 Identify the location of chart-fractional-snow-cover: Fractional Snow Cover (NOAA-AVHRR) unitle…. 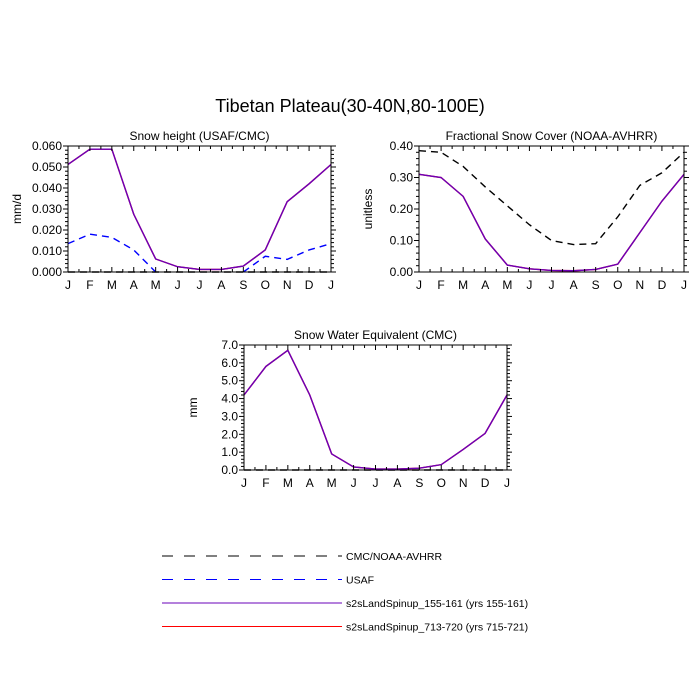
(525, 210).